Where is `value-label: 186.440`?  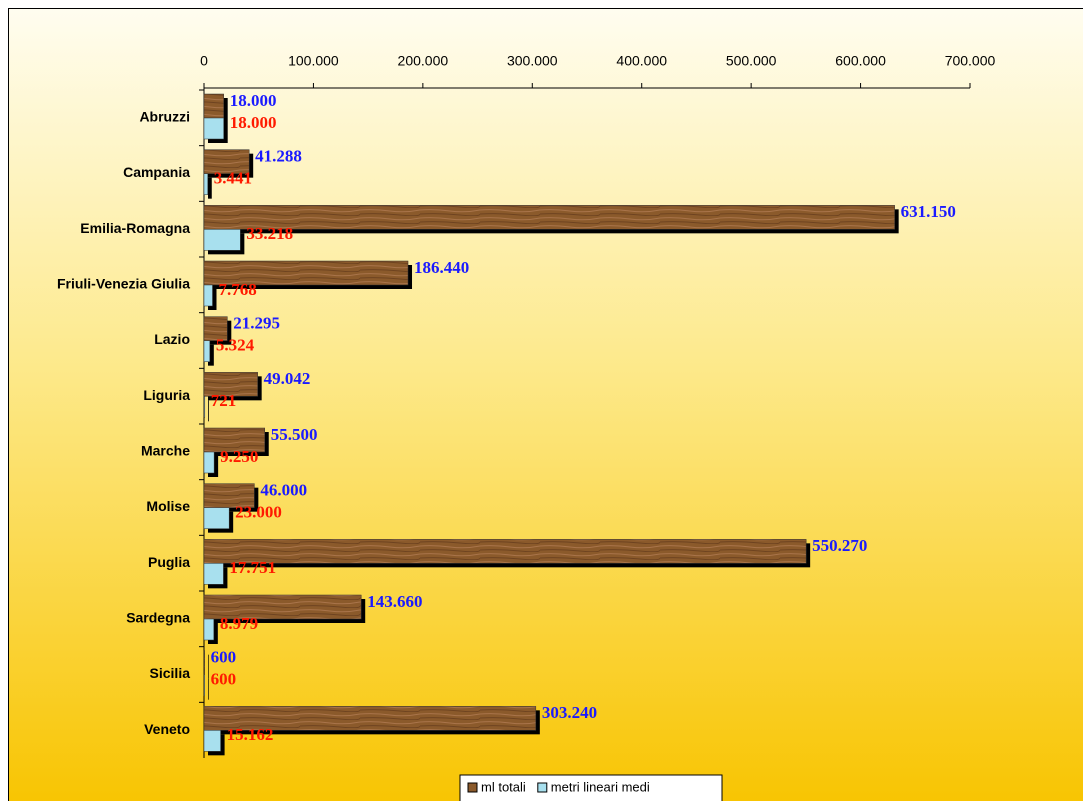
value-label: 186.440 is located at coordinates (441, 267).